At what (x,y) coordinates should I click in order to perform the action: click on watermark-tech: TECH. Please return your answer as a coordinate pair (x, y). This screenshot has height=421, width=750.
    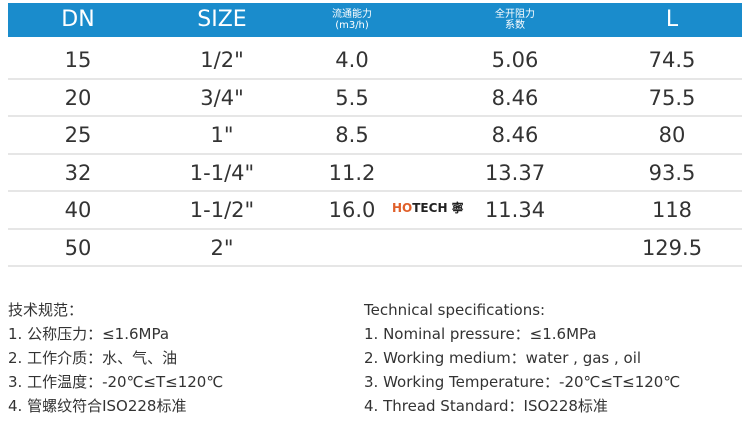
    Looking at the image, I should click on (430, 208).